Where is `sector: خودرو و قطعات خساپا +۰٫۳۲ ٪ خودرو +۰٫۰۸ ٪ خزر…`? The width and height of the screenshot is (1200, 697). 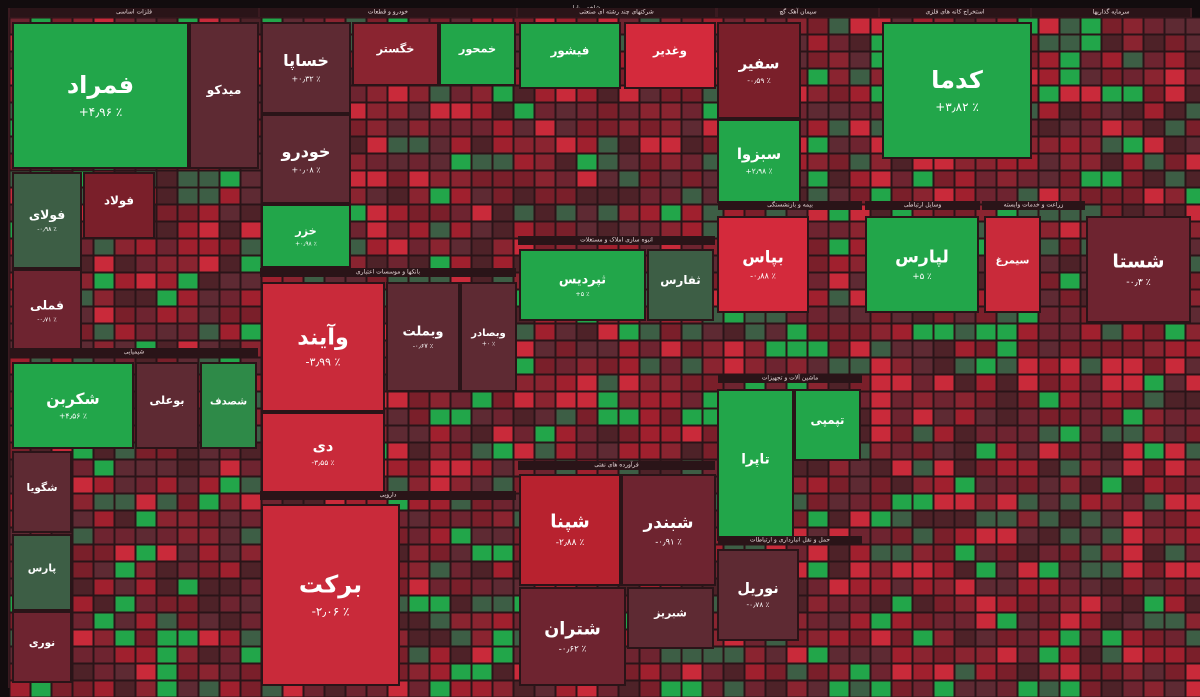 sector: خودرو و قطعات خساپا +۰٫۳۲ ٪ خودرو +۰٫۰۸ ٪ خزر… is located at coordinates (388, 138).